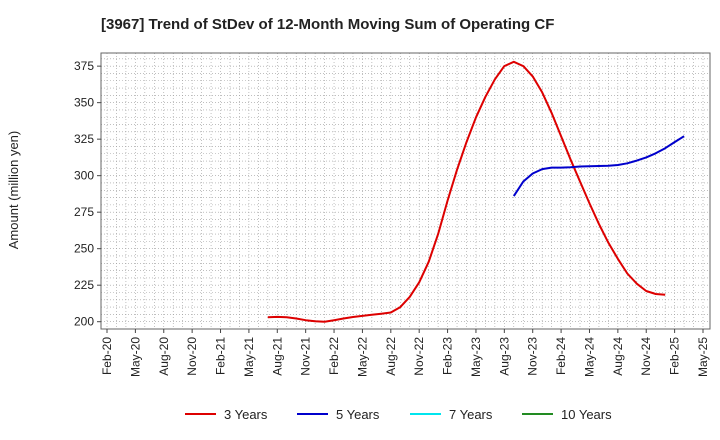 This screenshot has width=720, height=440. Describe the element at coordinates (164, 356) in the screenshot. I see `x-tick-label: Aug-20` at that location.